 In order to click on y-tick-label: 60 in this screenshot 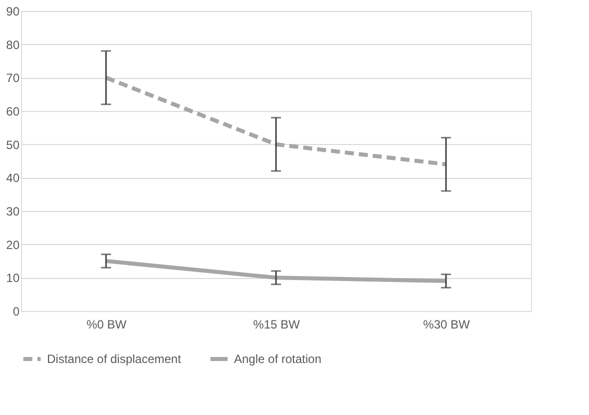, I will do `click(13, 111)`.